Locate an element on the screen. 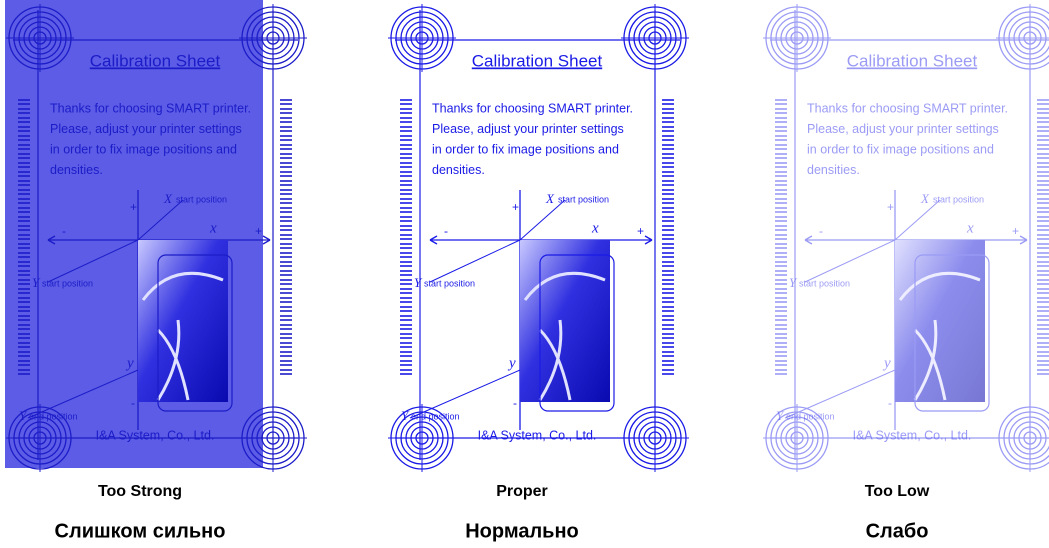 Image resolution: width=1049 pixels, height=548 pixels. caption: Too Low is located at coordinates (897, 491).